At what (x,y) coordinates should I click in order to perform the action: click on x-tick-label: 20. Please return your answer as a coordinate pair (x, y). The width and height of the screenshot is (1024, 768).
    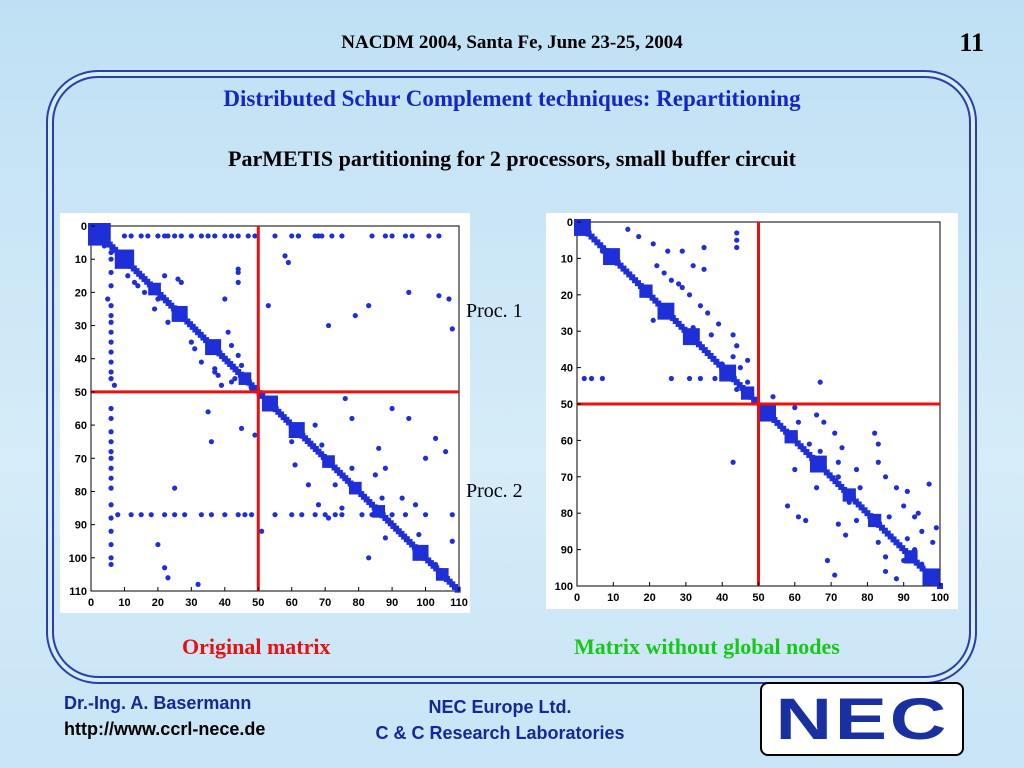
    Looking at the image, I should click on (649, 598).